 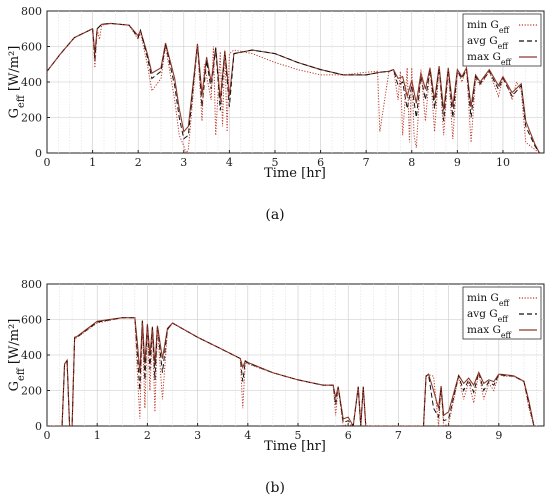 I want to click on panel-caption-b: (b), so click(x=275, y=488).